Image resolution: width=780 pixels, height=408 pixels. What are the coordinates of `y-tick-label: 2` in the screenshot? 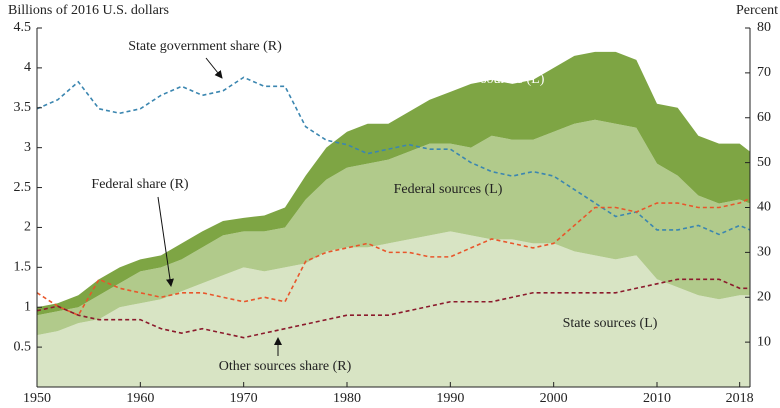 It's located at (27, 227).